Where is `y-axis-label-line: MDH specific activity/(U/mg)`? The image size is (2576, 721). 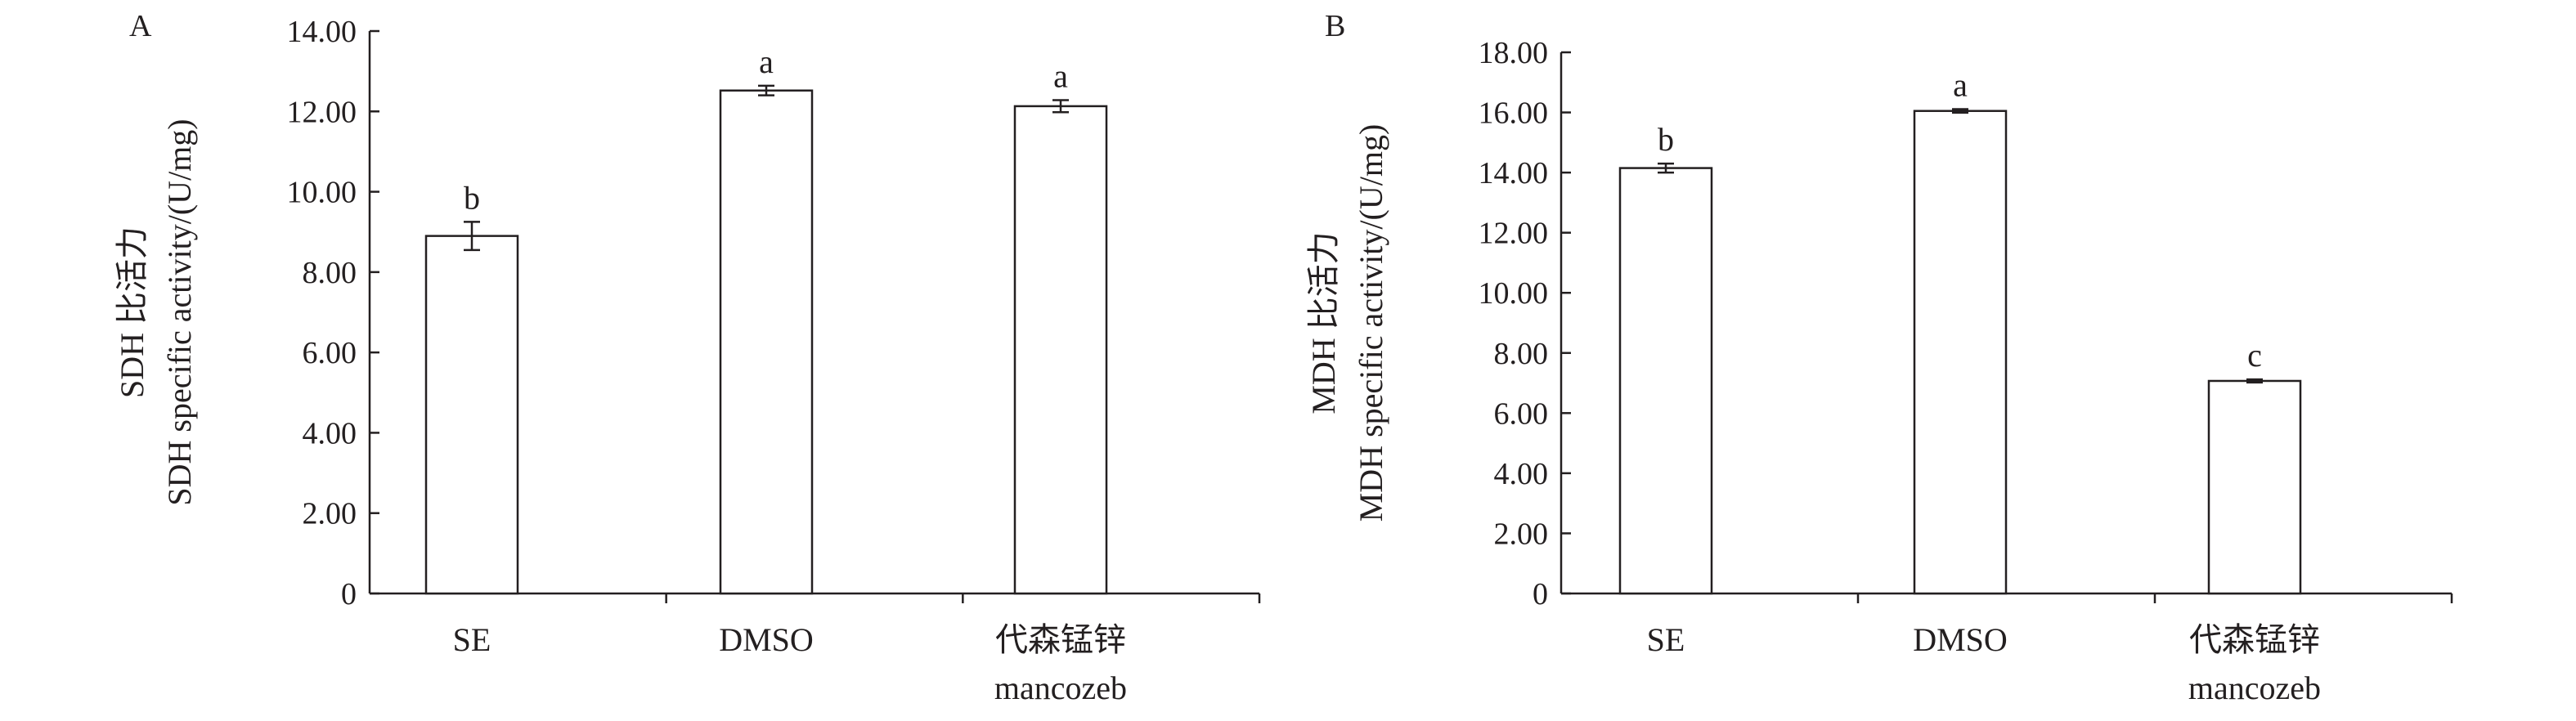 y-axis-label-line: MDH specific activity/(U/mg) is located at coordinates (1371, 323).